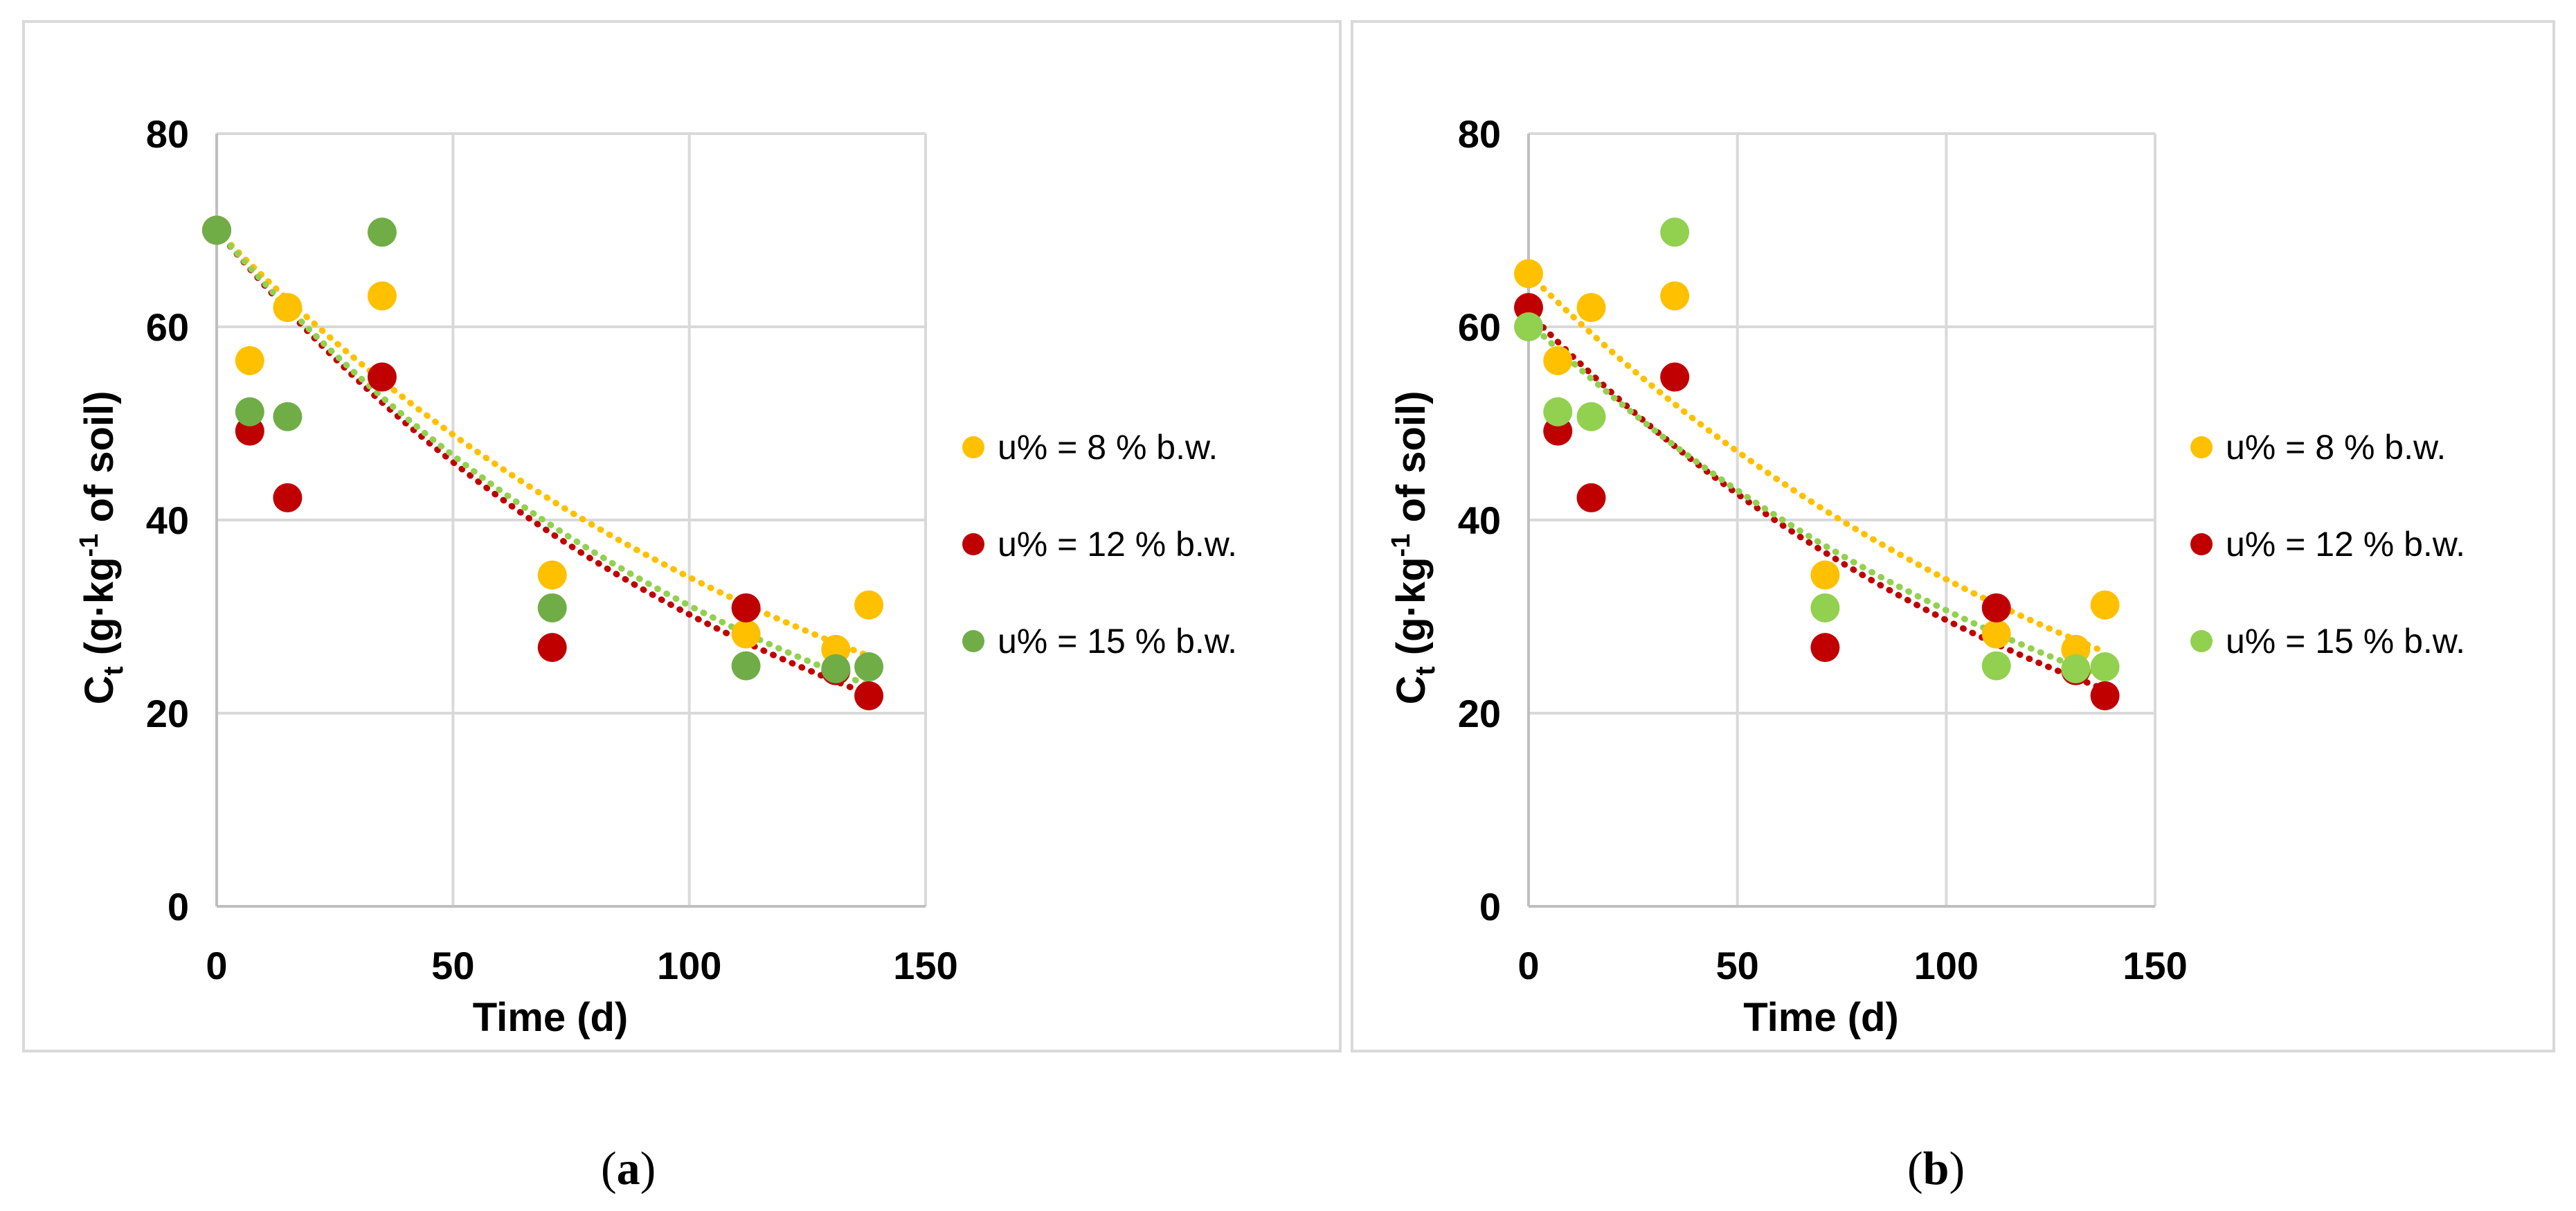  Describe the element at coordinates (628, 1168) in the screenshot. I see `caption-a: (a)` at that location.